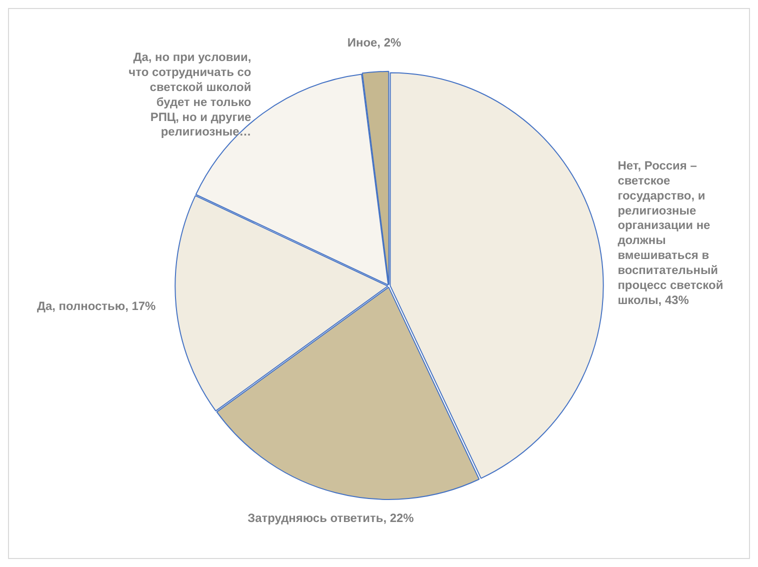  What do you see at coordinates (671, 232) in the screenshot?
I see `category-label: Нет, Россия – светское государство, и религиозные организации не должны вмешиваться в воспитательный процесс светской школы, 43%` at bounding box center [671, 232].